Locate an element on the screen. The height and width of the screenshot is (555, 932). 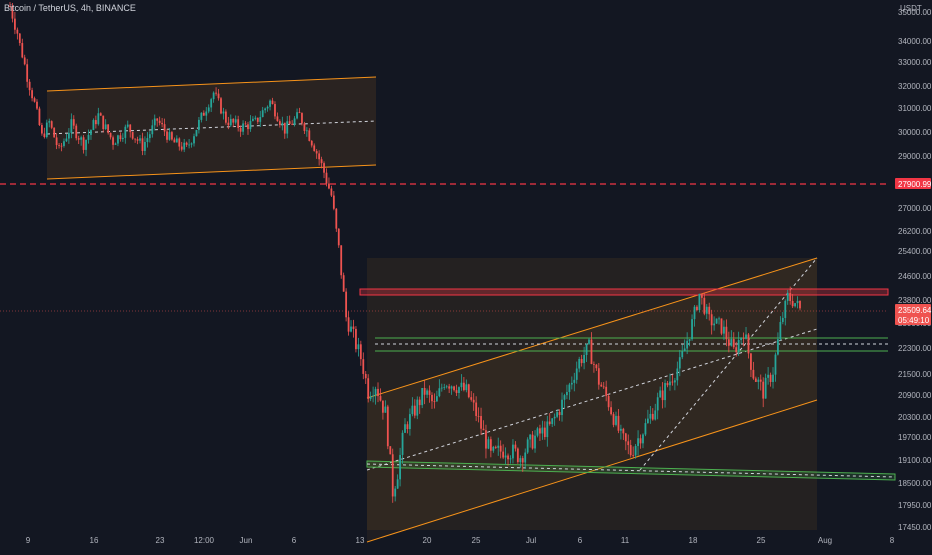
range-channel-bottom-line is located at coordinates (211, 172).